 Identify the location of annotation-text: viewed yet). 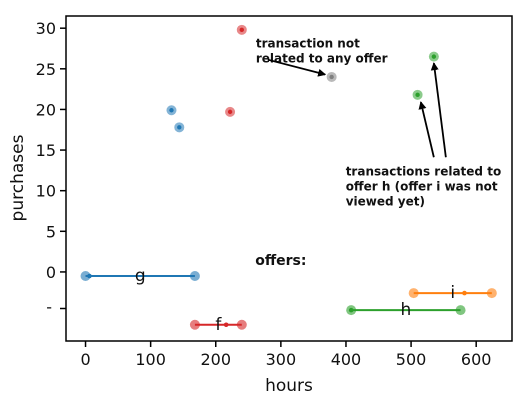
(385, 201).